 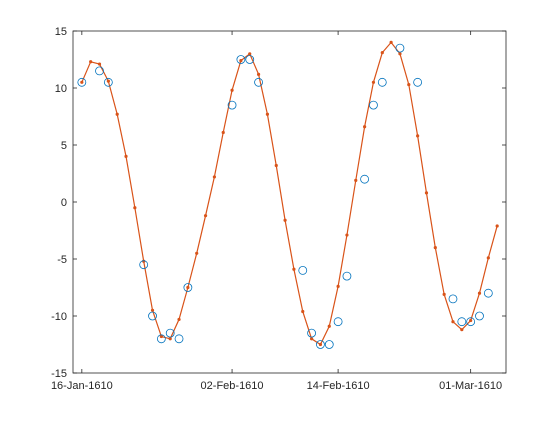 What do you see at coordinates (61, 89) in the screenshot?
I see `y-tick-label: 10` at bounding box center [61, 89].